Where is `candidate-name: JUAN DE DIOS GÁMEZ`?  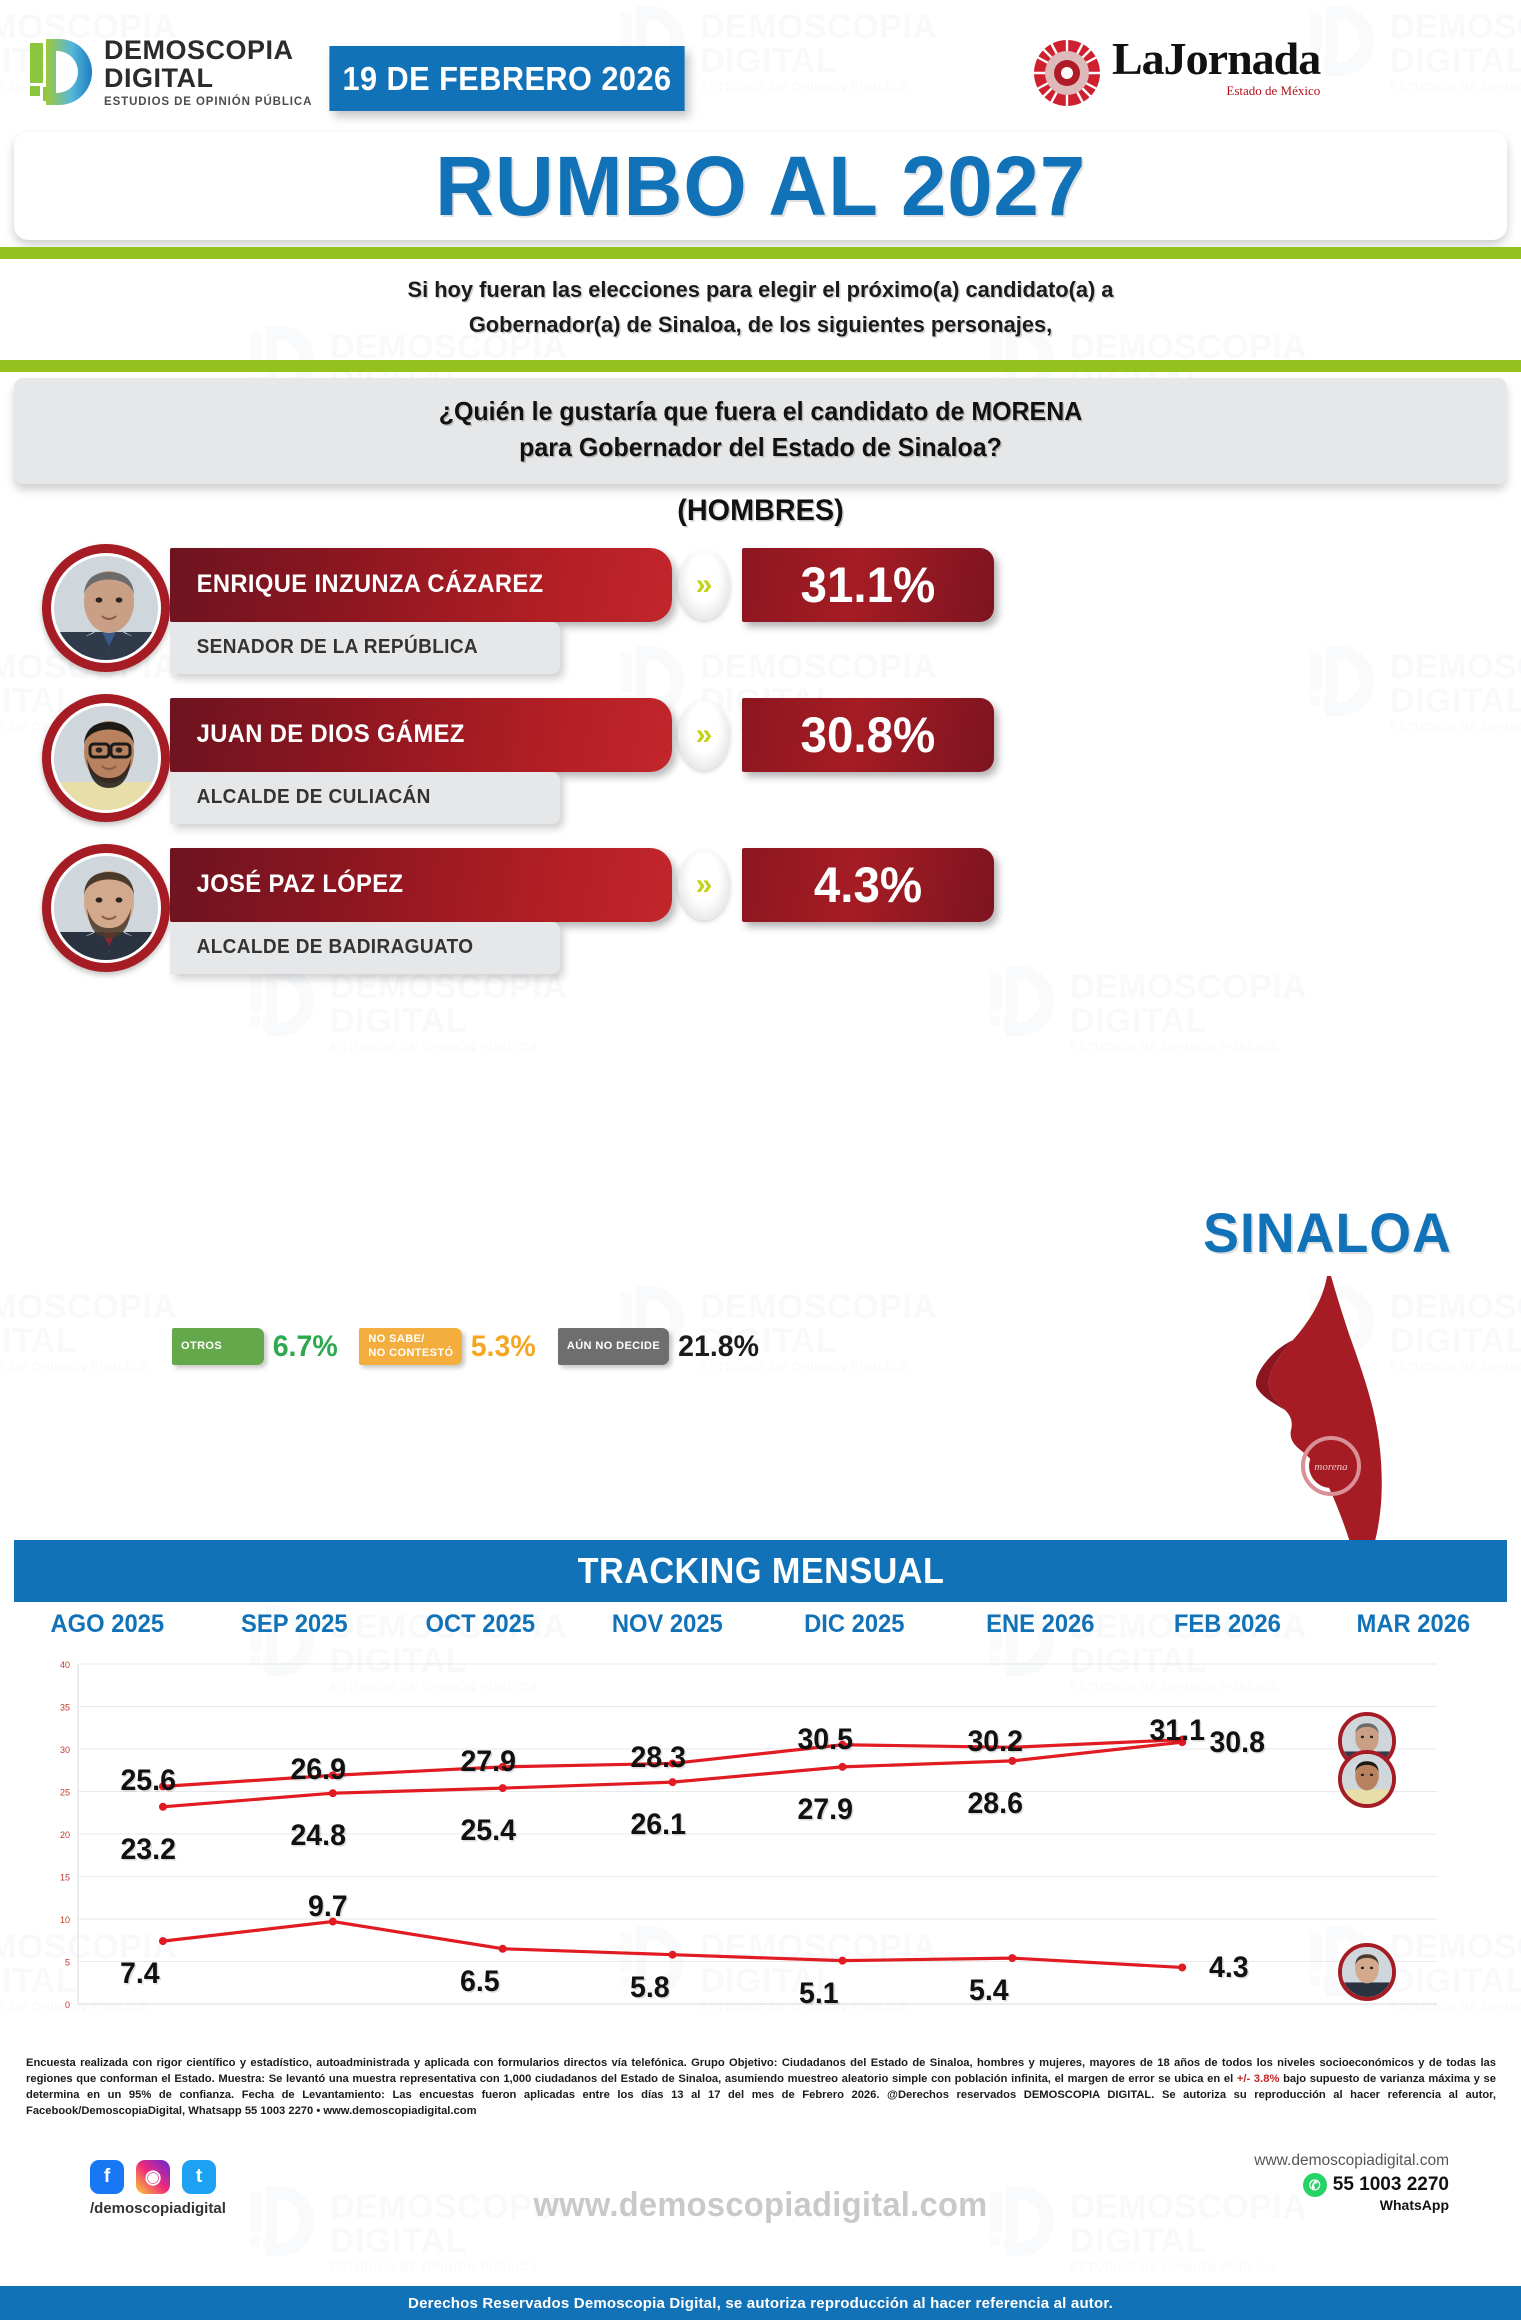
candidate-name: JUAN DE DIOS GÁMEZ is located at coordinates (330, 734).